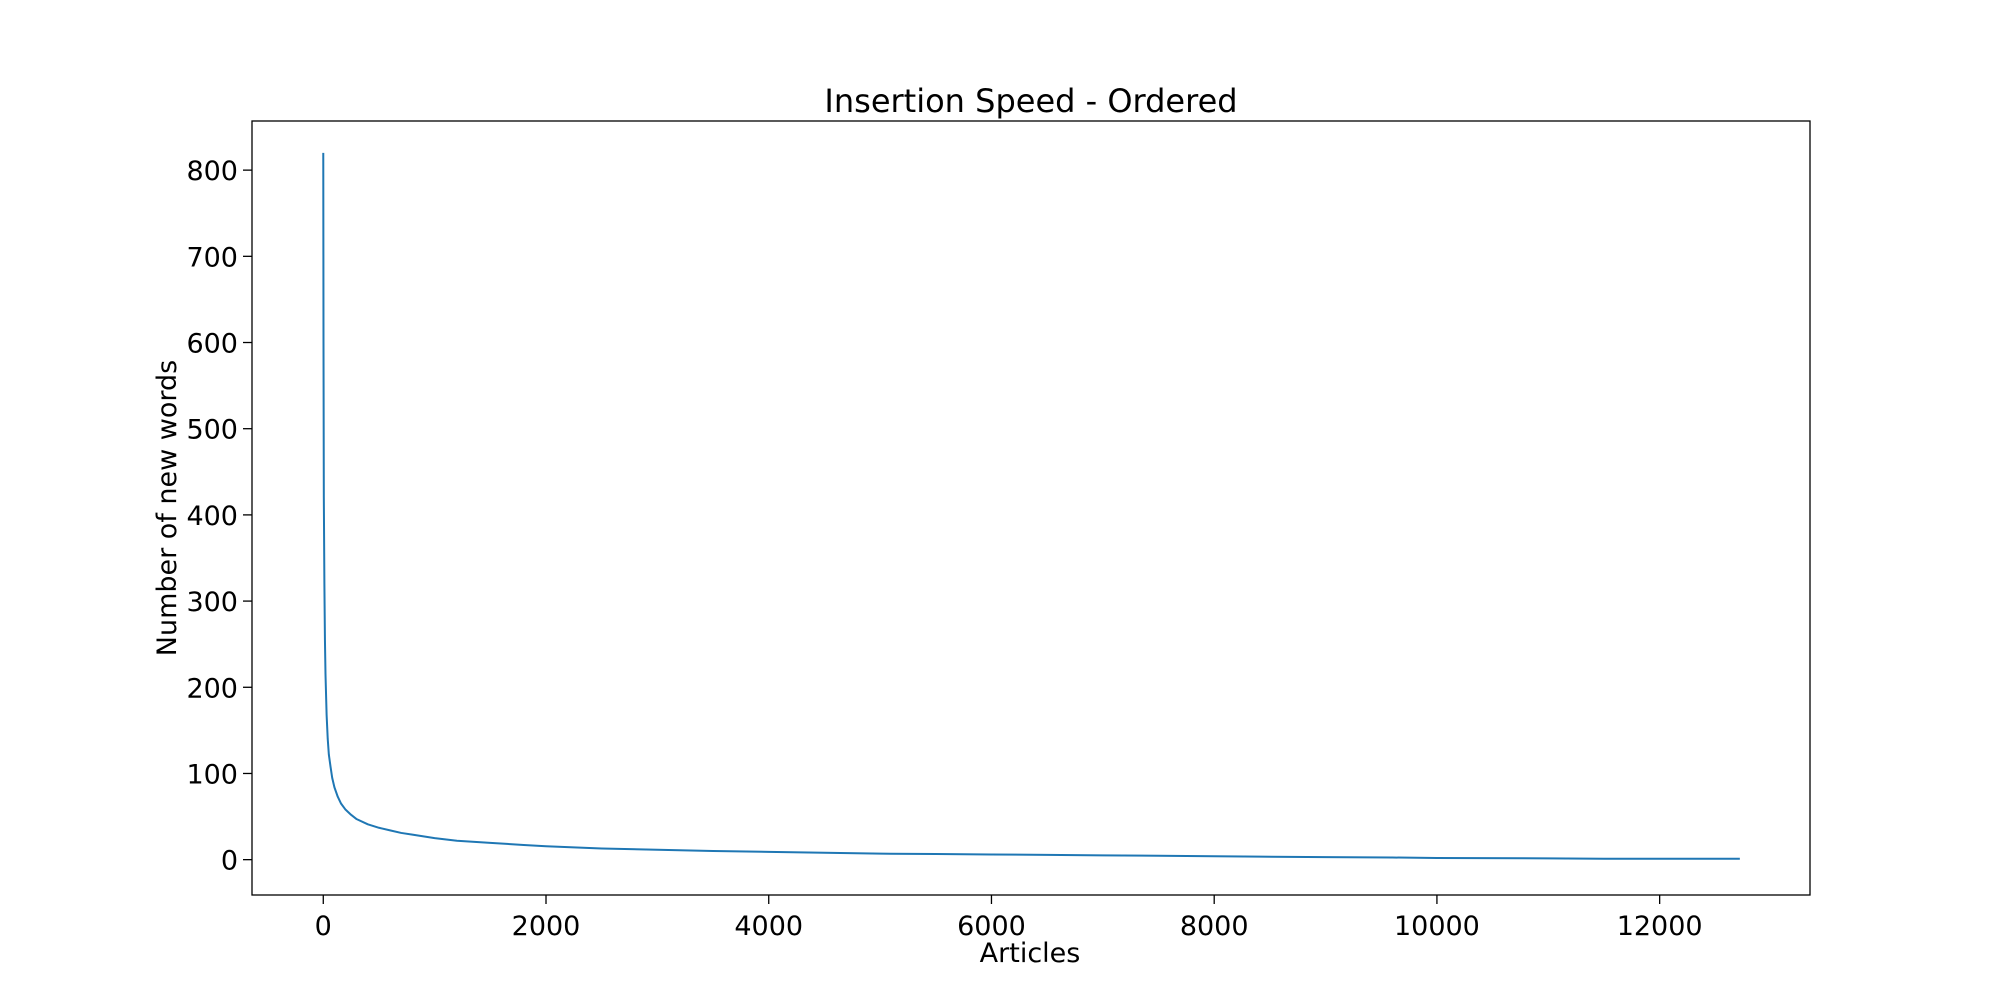 The height and width of the screenshot is (1004, 2000). What do you see at coordinates (1030, 101) in the screenshot?
I see `chart-title: Insertion Speed - Ordered` at bounding box center [1030, 101].